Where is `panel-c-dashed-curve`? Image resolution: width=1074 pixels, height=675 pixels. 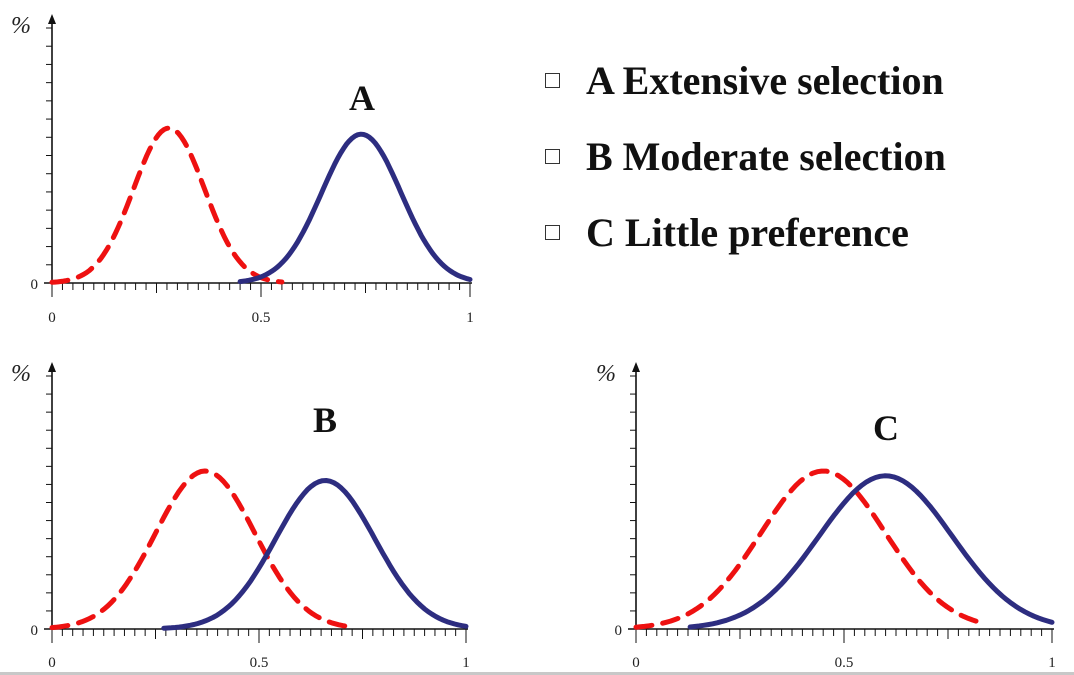
panel-c-dashed-curve is located at coordinates (808, 549).